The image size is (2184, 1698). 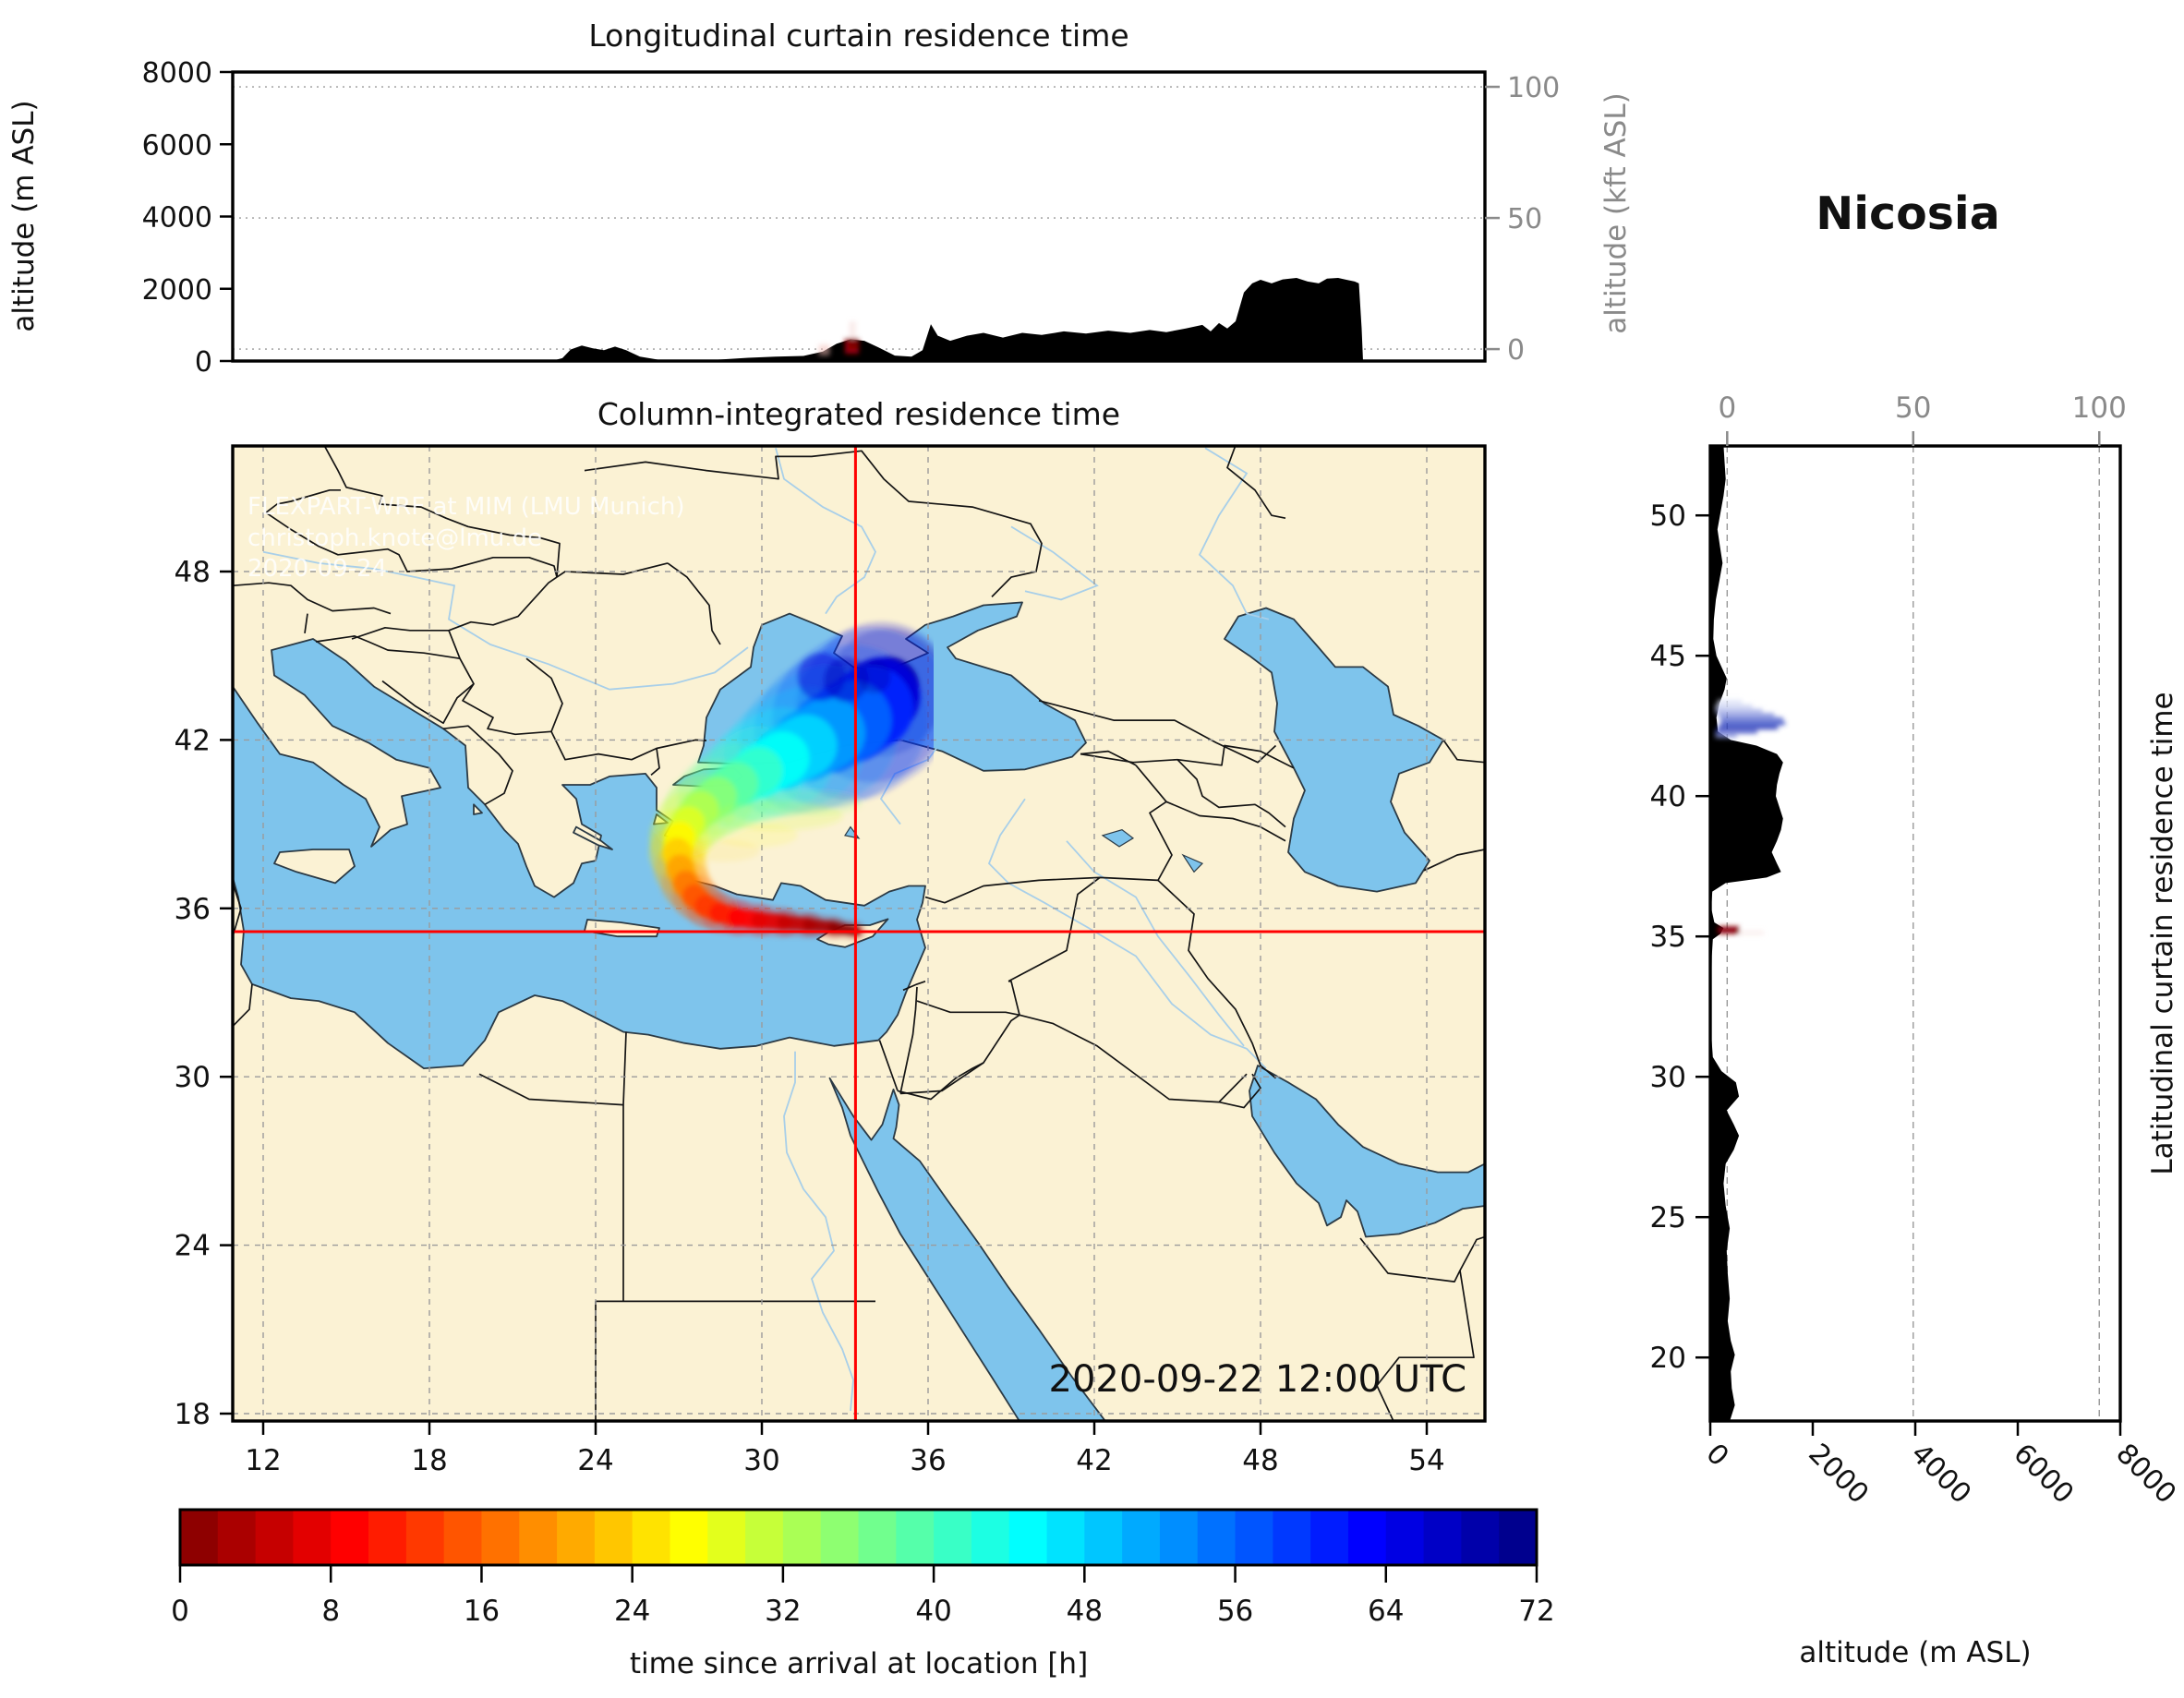 What do you see at coordinates (177, 218) in the screenshot?
I see `top-ytick-label: 4000` at bounding box center [177, 218].